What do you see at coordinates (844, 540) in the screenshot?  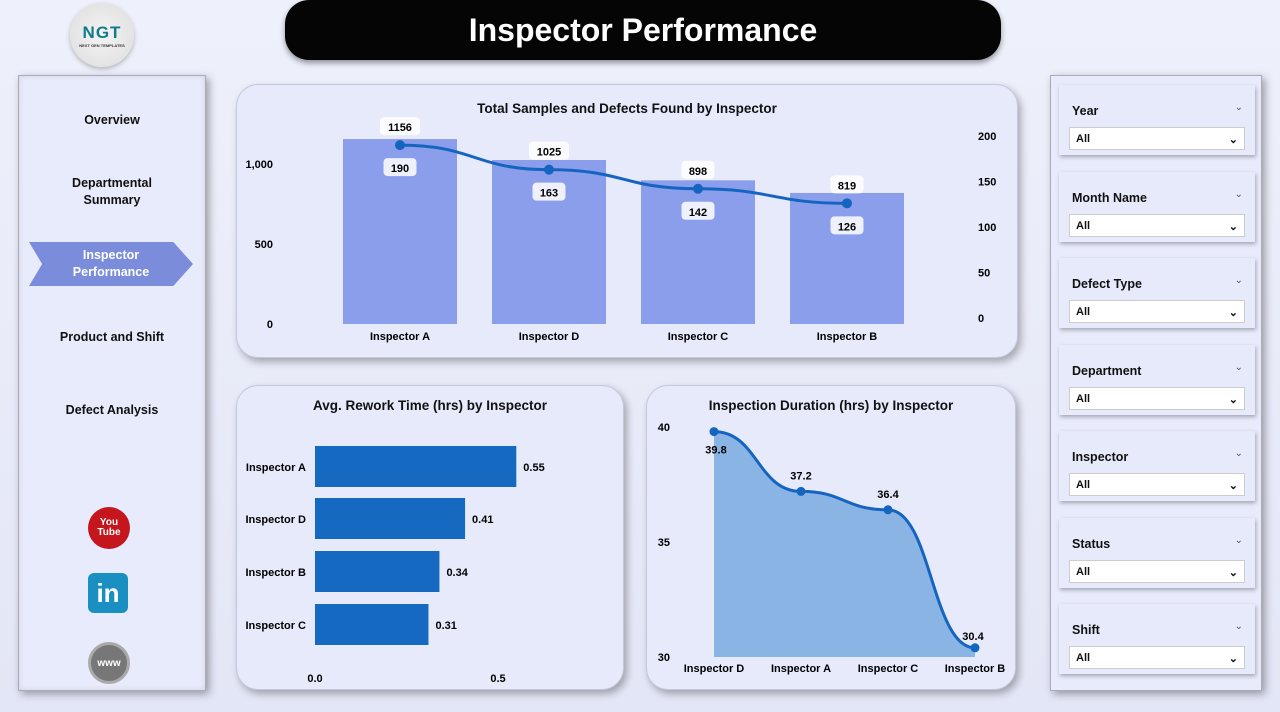 I see `duration-line` at bounding box center [844, 540].